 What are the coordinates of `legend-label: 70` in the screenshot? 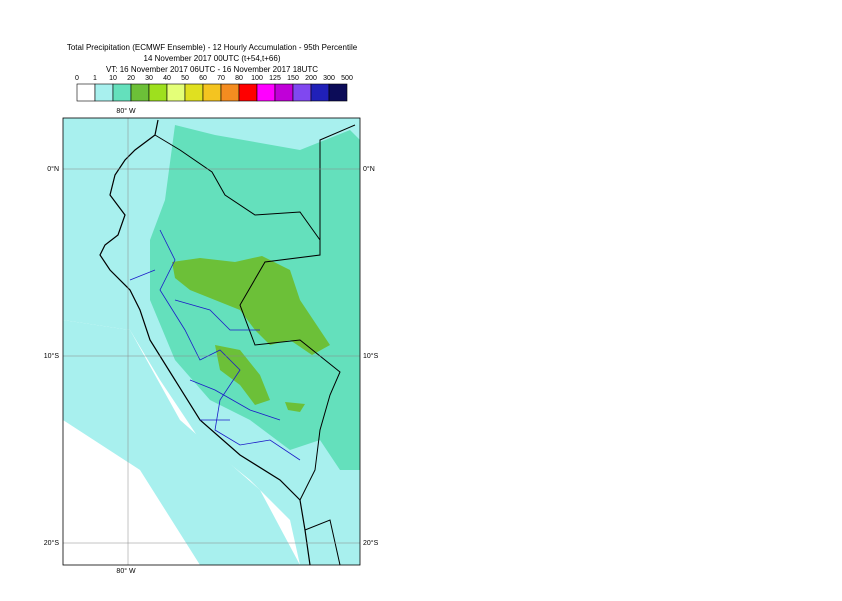 It's located at (221, 78).